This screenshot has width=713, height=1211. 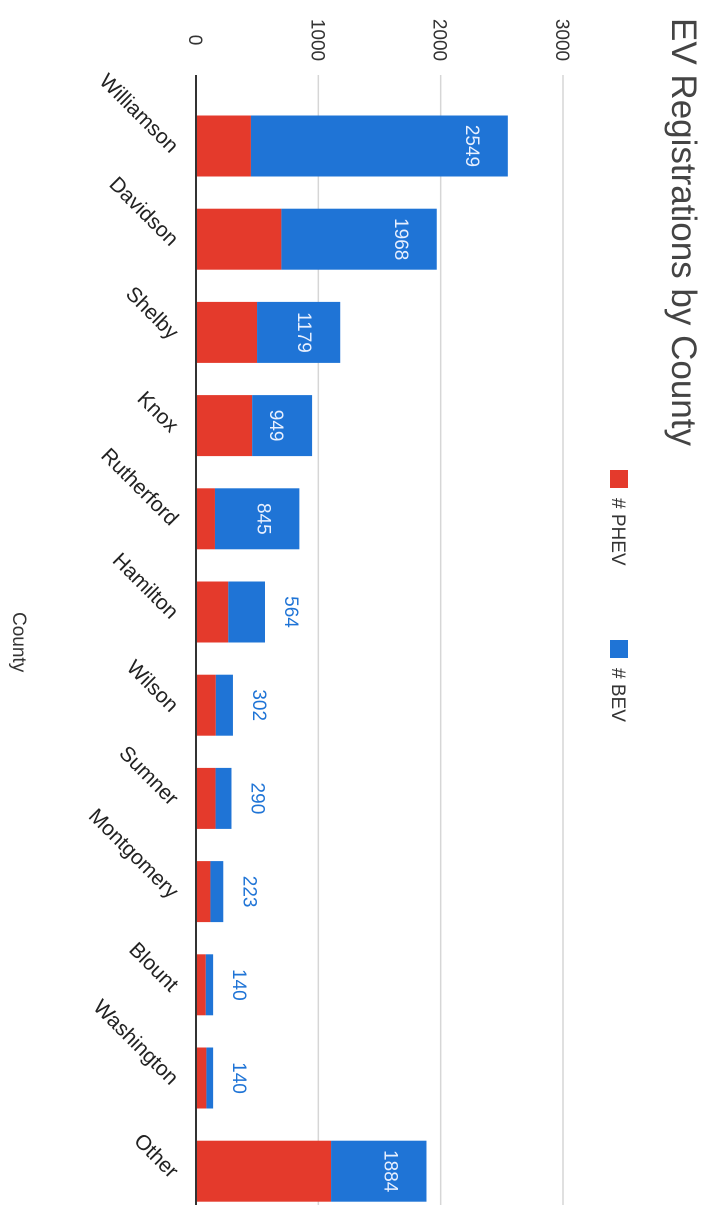 What do you see at coordinates (152, 686) in the screenshot?
I see `category-label: Wilson` at bounding box center [152, 686].